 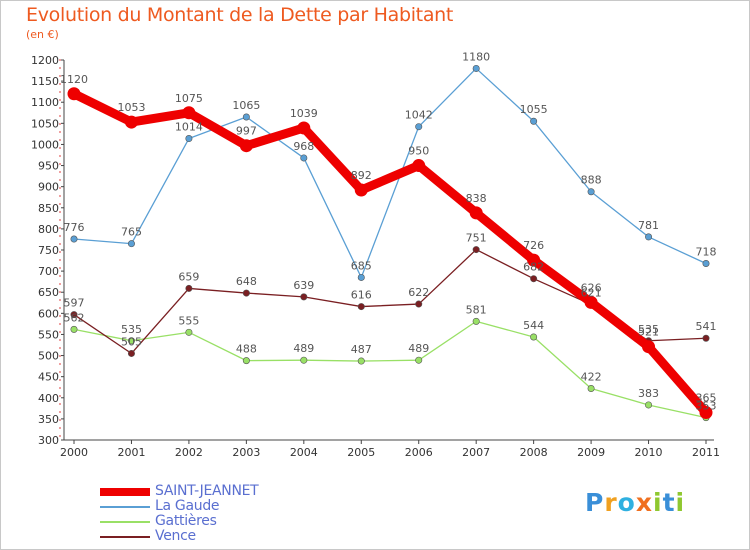 I want to click on data-label-vence: 597, so click(x=74, y=303).